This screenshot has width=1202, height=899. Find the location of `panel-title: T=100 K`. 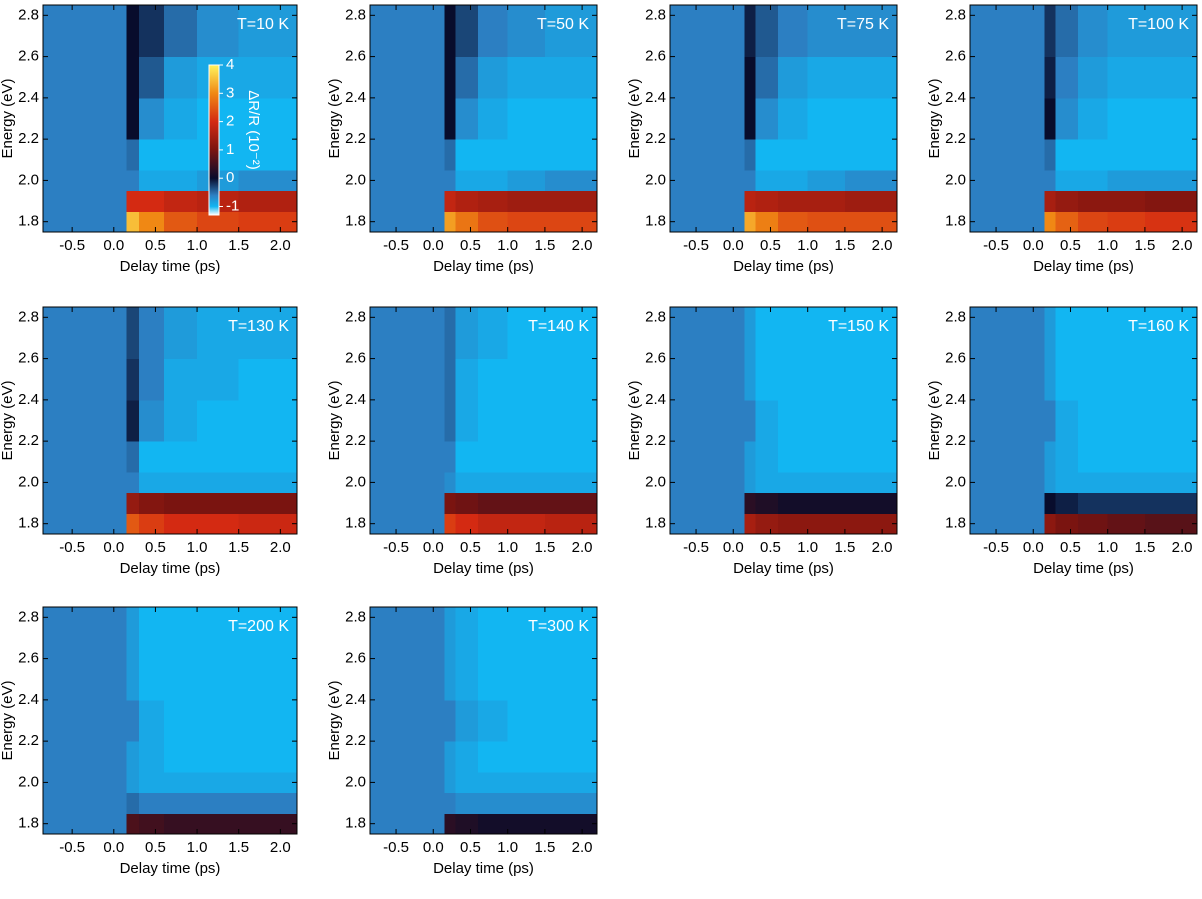

panel-title: T=100 K is located at coordinates (1158, 24).